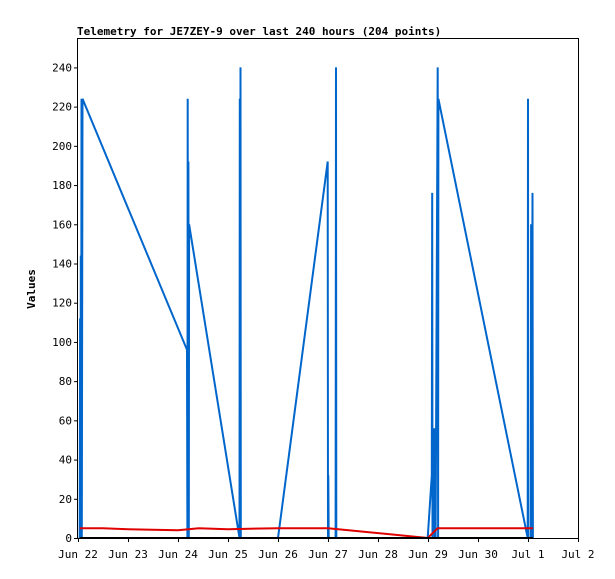 This screenshot has height=579, width=615. Describe the element at coordinates (62, 107) in the screenshot. I see `y-tick-label: 220` at that location.